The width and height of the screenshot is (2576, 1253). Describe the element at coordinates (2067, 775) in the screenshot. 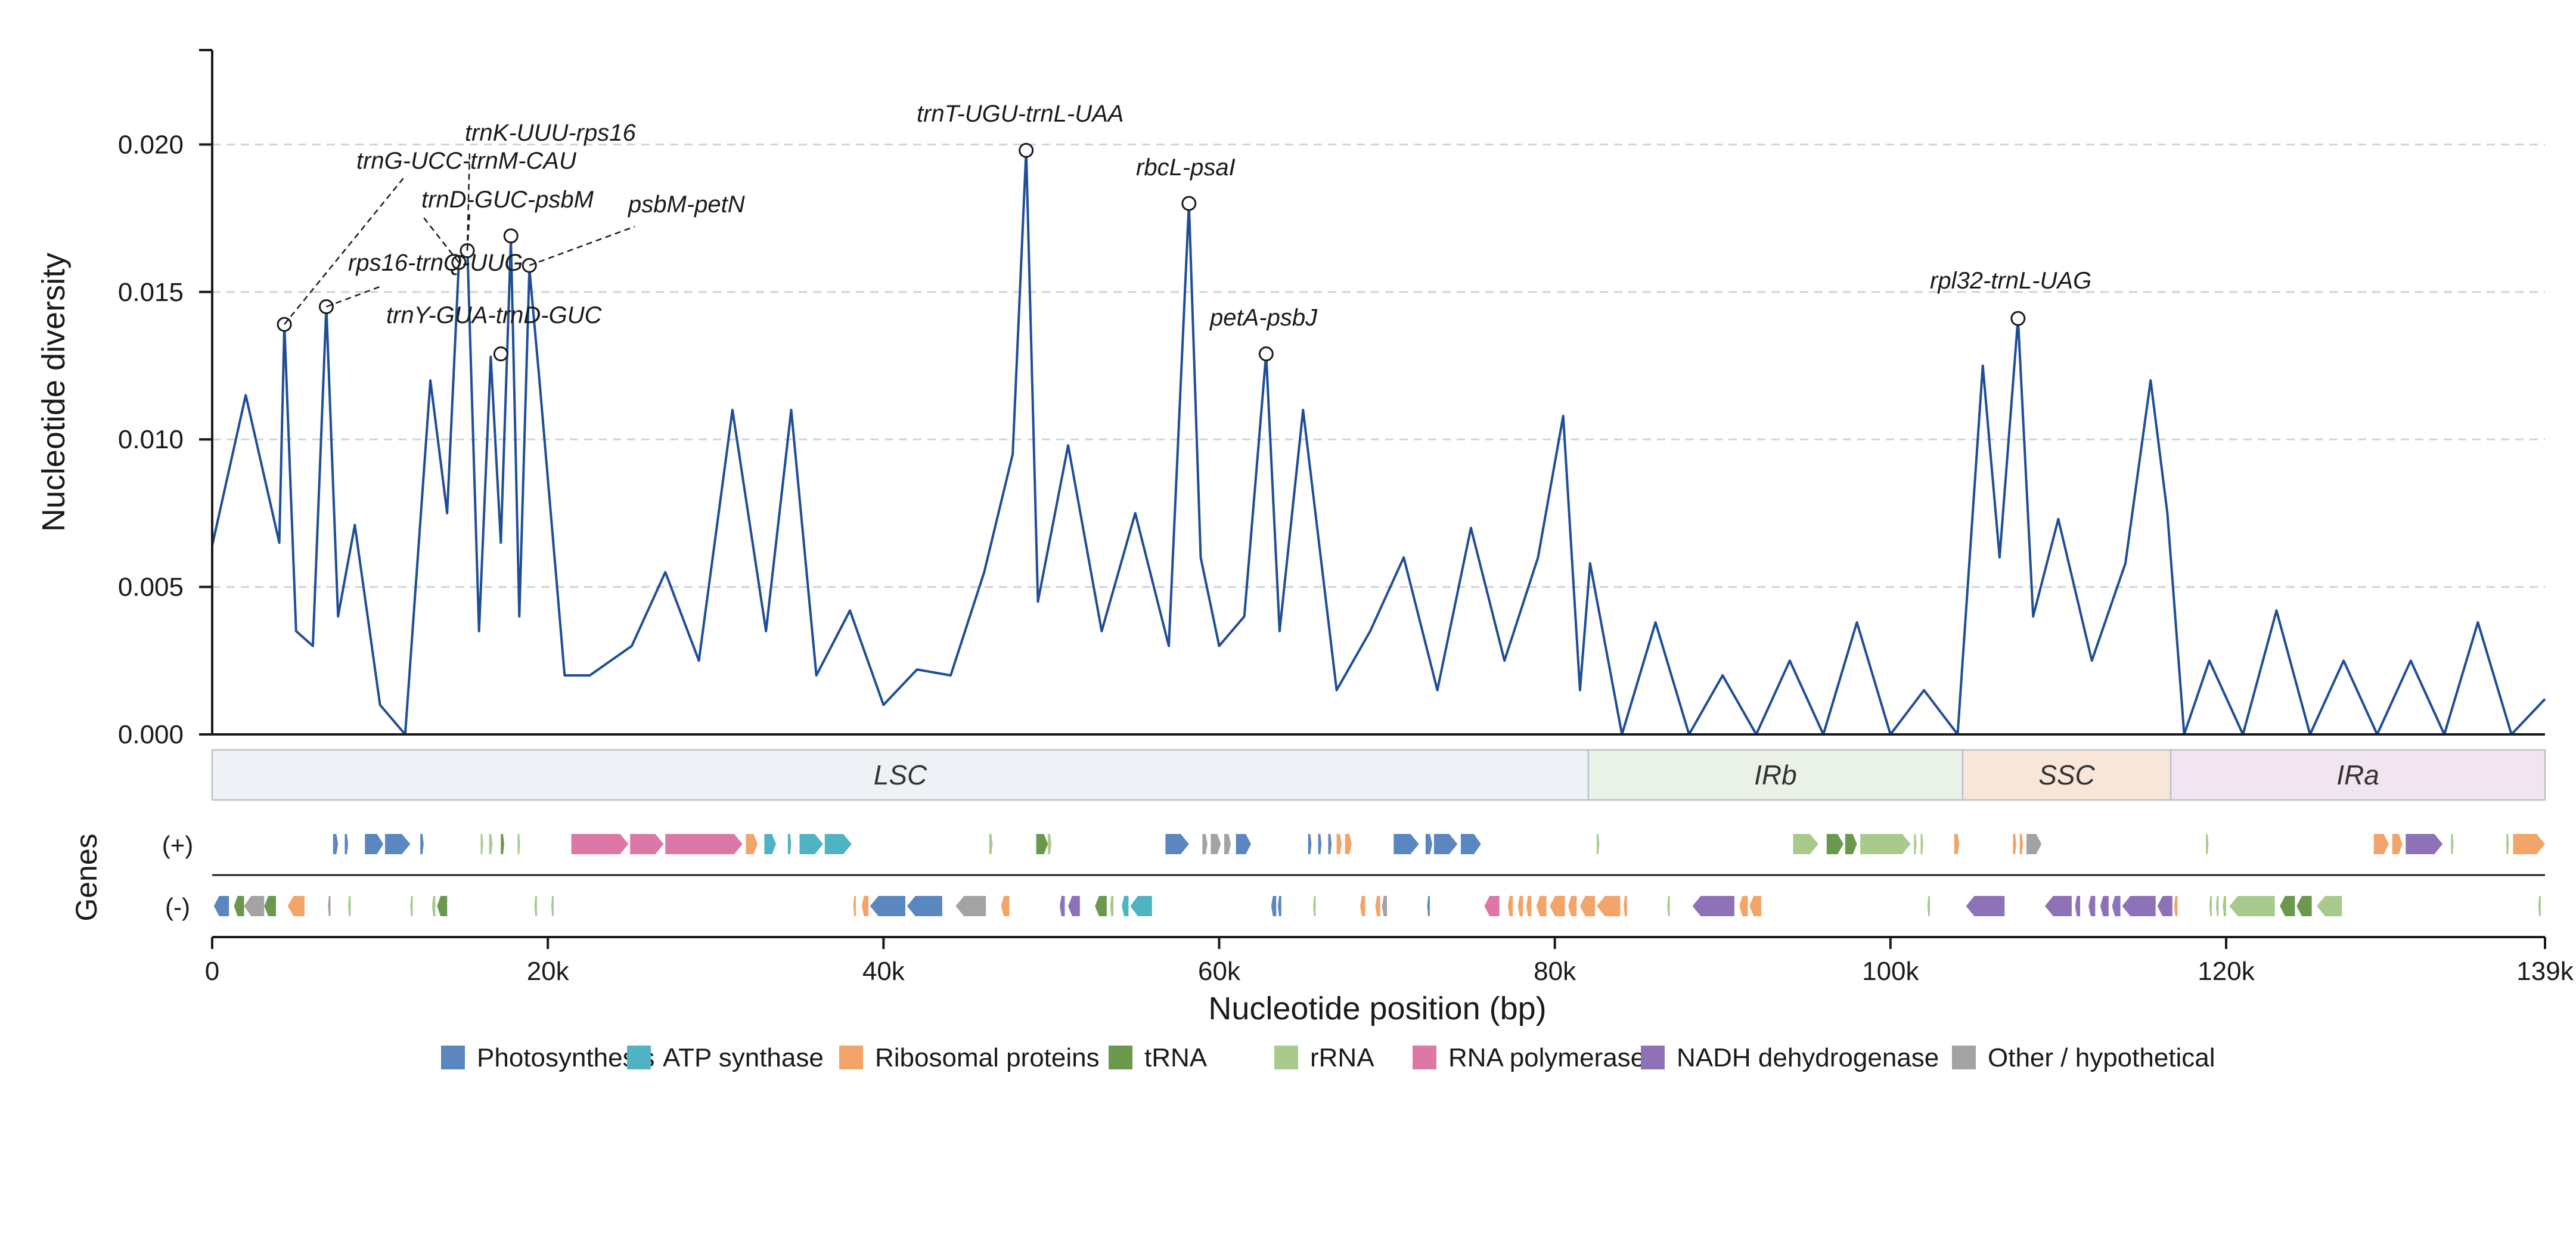

I see `region-ssc` at that location.